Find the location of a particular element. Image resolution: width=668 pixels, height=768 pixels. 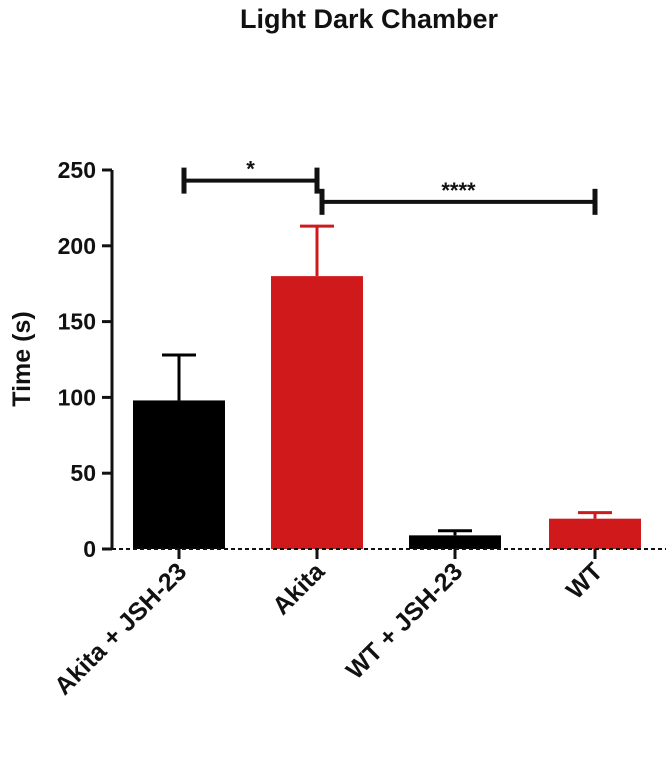

x-tick-label: WT + JSH-23 is located at coordinates (404, 620).